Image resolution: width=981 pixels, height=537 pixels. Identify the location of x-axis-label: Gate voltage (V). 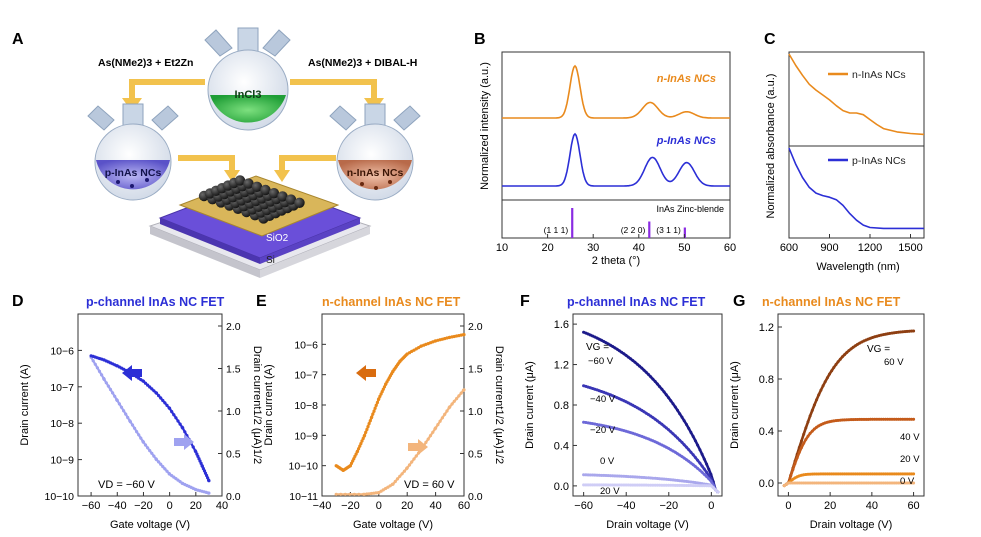
(150, 525).